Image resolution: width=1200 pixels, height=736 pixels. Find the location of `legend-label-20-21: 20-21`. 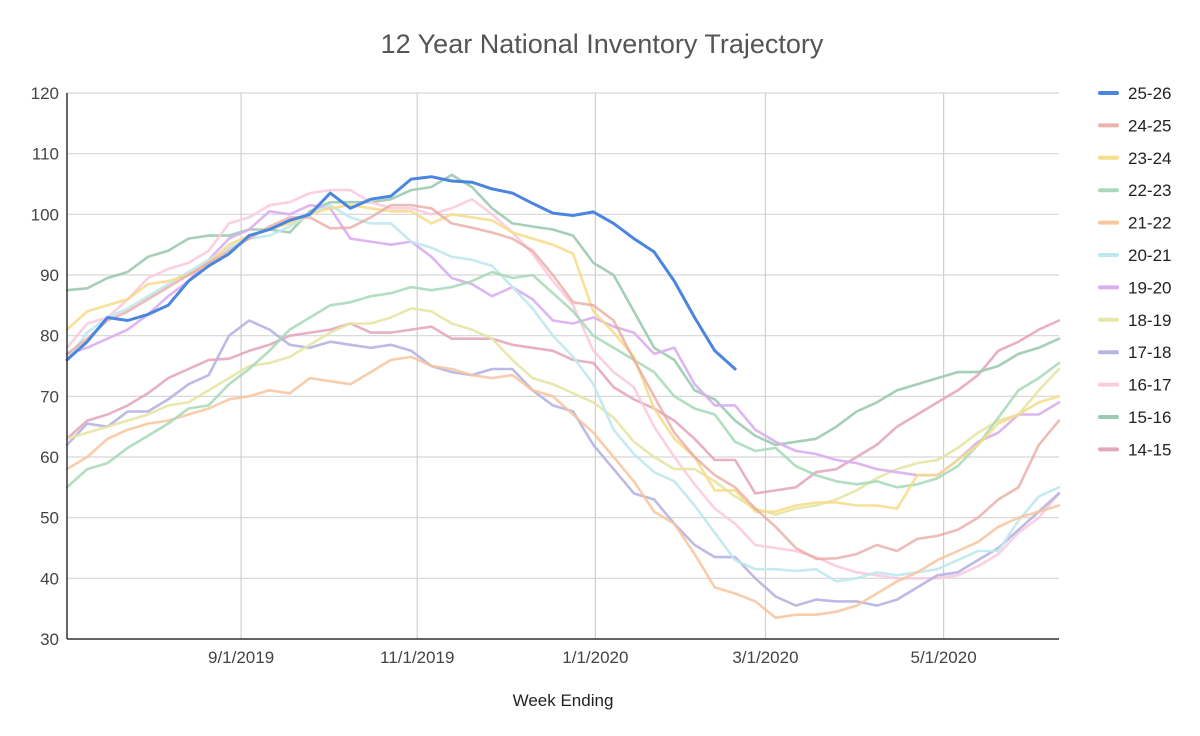

legend-label-20-21: 20-21 is located at coordinates (1149, 255).